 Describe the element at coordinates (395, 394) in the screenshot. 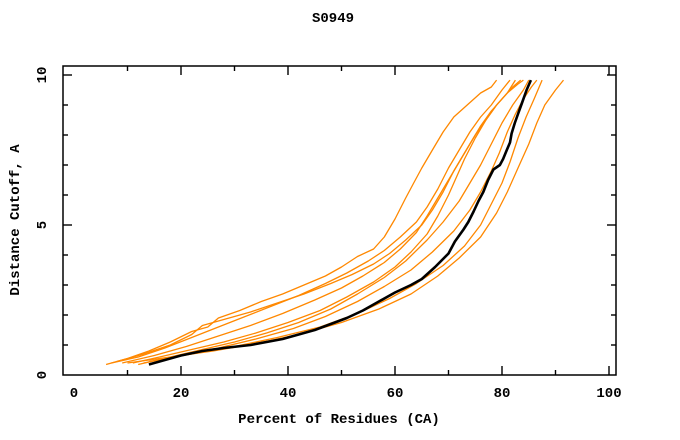

I see `x-tick-label: 60` at that location.